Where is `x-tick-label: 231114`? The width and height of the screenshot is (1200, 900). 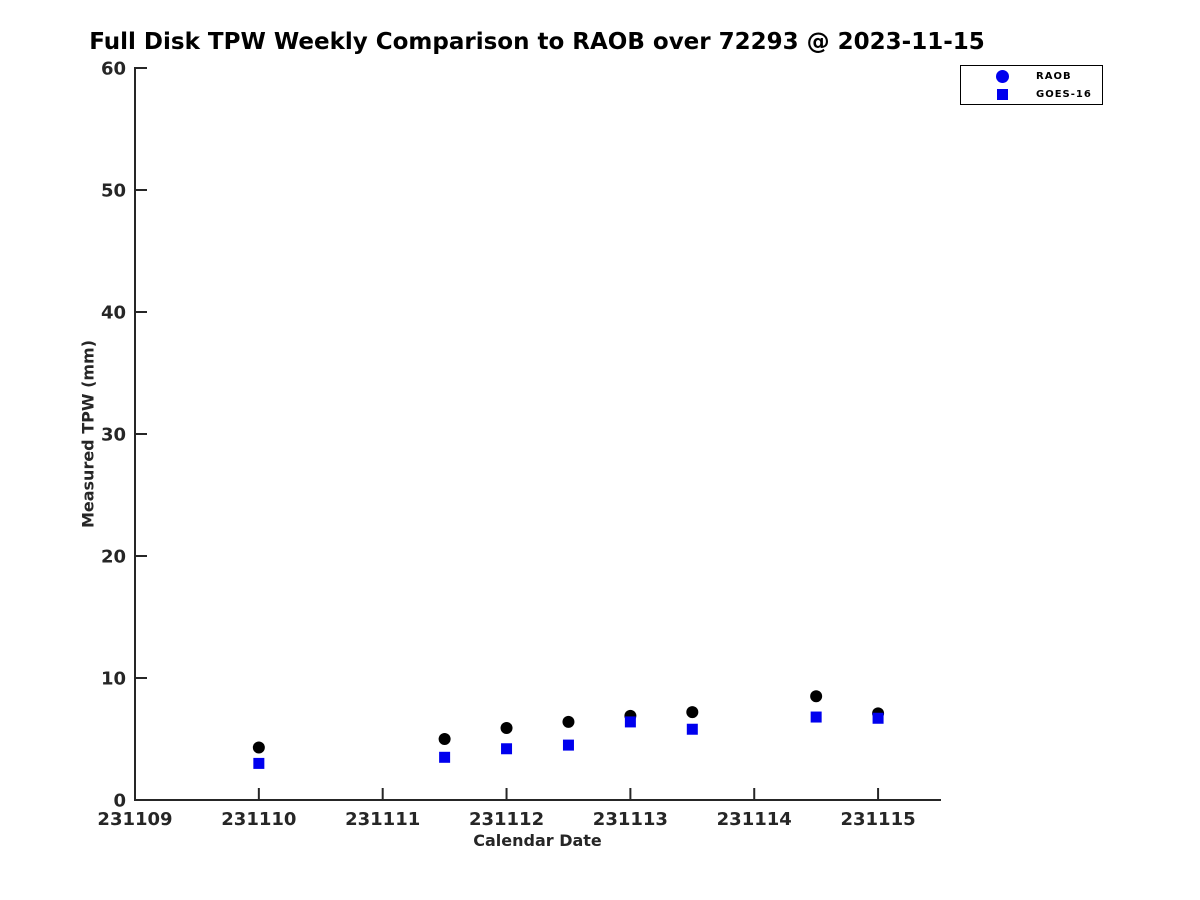 x-tick-label: 231114 is located at coordinates (754, 819).